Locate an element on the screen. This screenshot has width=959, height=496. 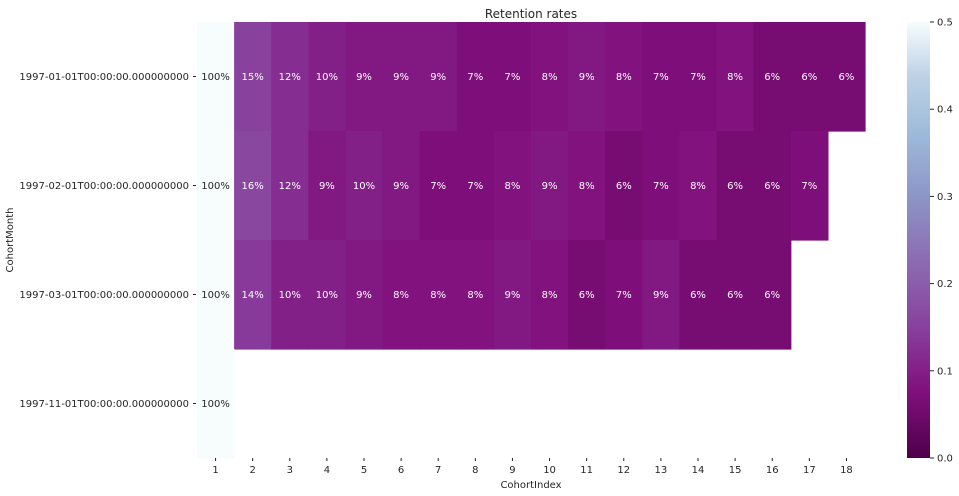
x-tick-label: 8 is located at coordinates (475, 470).